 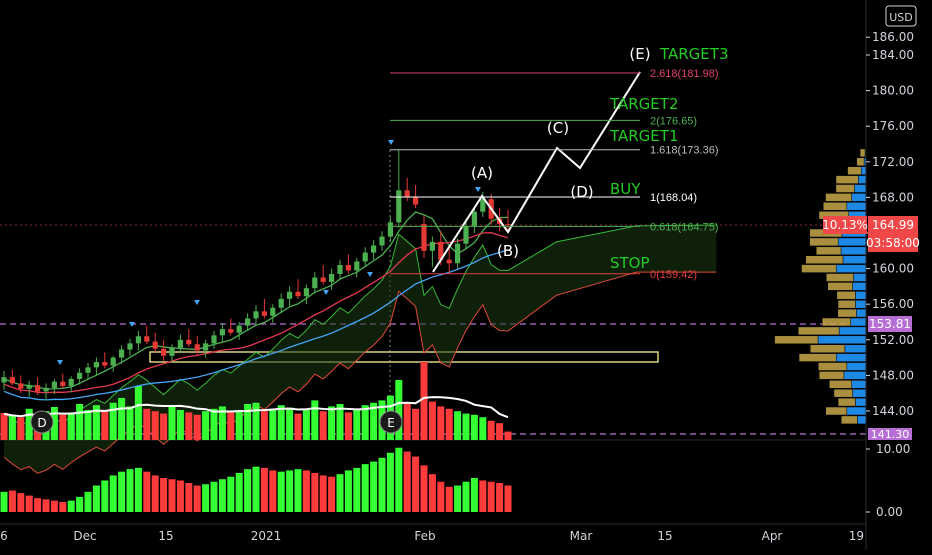 I want to click on time-axis: 6 Dec 15 2021 Feb Mar 15 Apr 19, so click(x=433, y=533).